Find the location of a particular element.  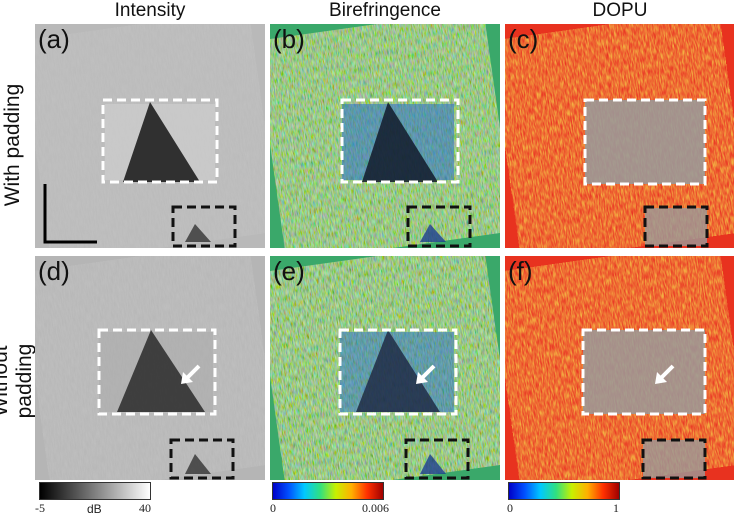

panel-label: (a) is located at coordinates (54, 39).